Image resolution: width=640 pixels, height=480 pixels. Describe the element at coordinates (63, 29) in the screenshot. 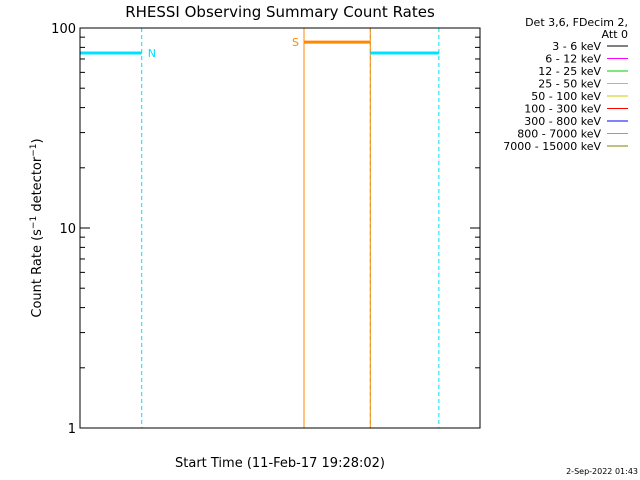

I see `y-tick-label: 100` at that location.